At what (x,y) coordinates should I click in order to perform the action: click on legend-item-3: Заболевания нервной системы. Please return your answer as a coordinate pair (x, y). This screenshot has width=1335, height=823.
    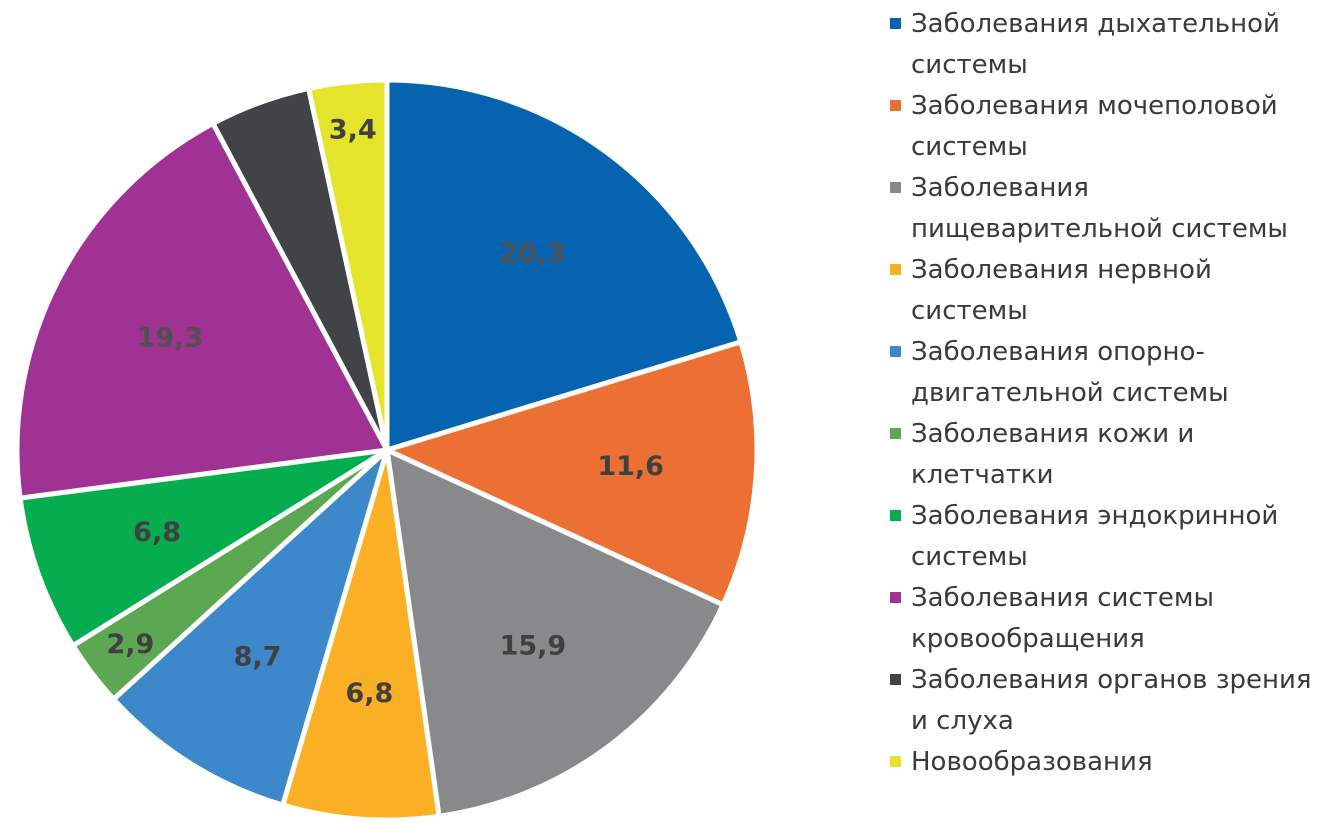
    Looking at the image, I should click on (1108, 291).